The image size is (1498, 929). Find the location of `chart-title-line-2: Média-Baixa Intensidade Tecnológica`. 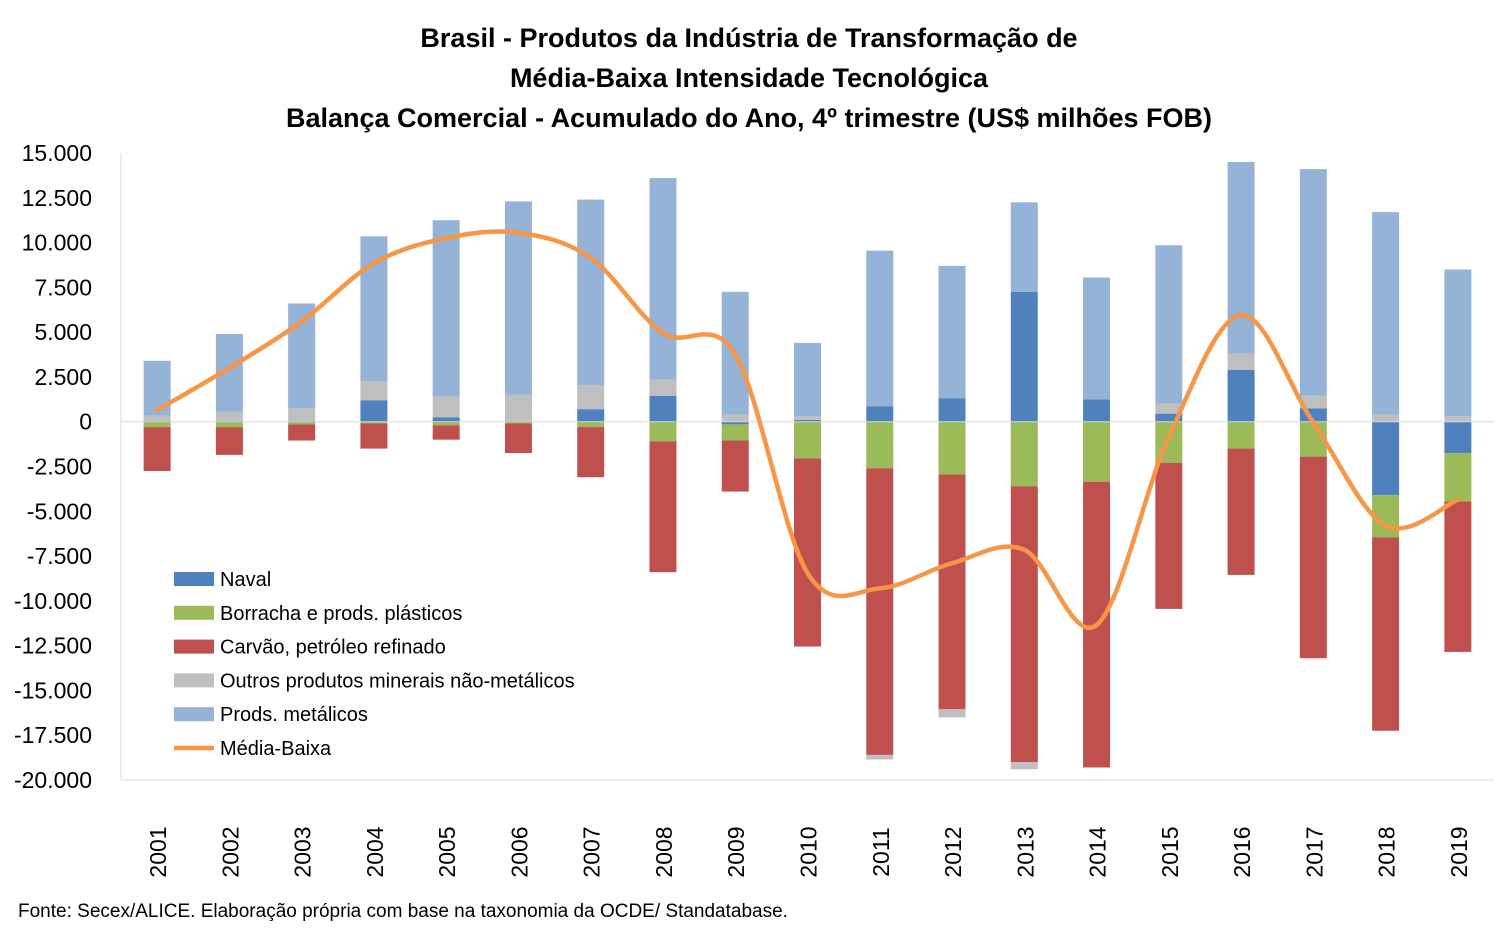

chart-title-line-2: Média-Baixa Intensidade Tecnológica is located at coordinates (749, 78).